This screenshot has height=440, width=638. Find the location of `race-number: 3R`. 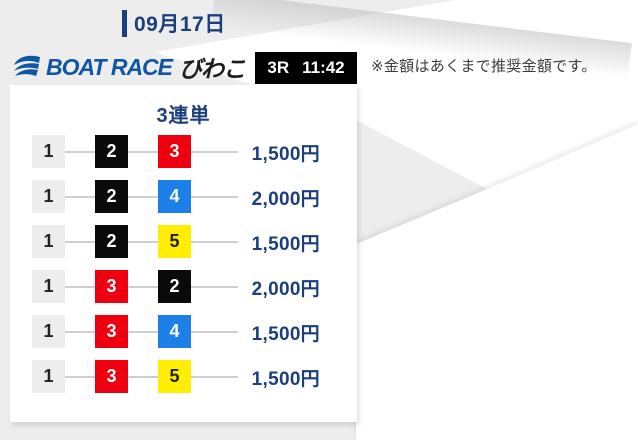

race-number: 3R is located at coordinates (278, 67).